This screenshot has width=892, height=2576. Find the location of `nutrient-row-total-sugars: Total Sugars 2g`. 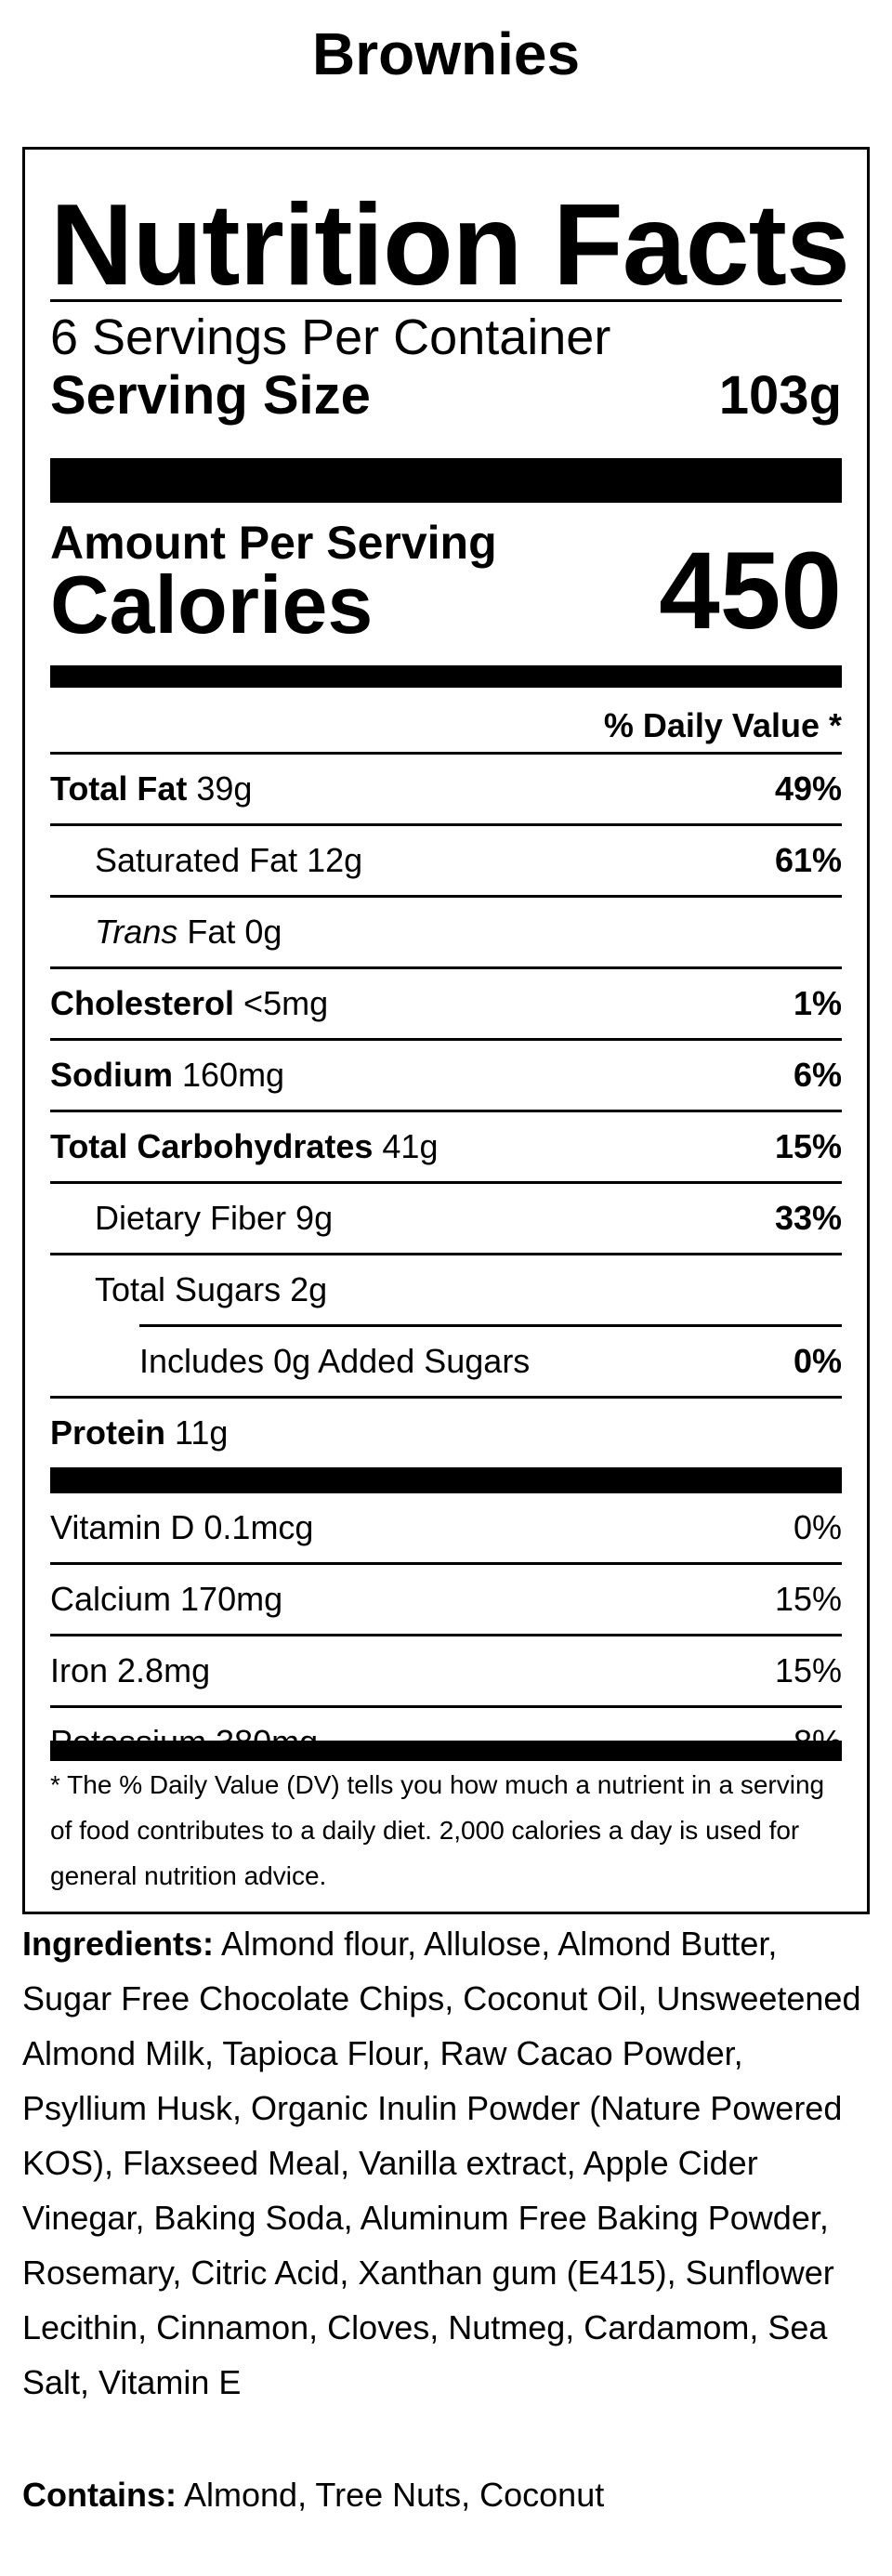

nutrient-row-total-sugars: Total Sugars 2g is located at coordinates (446, 1289).